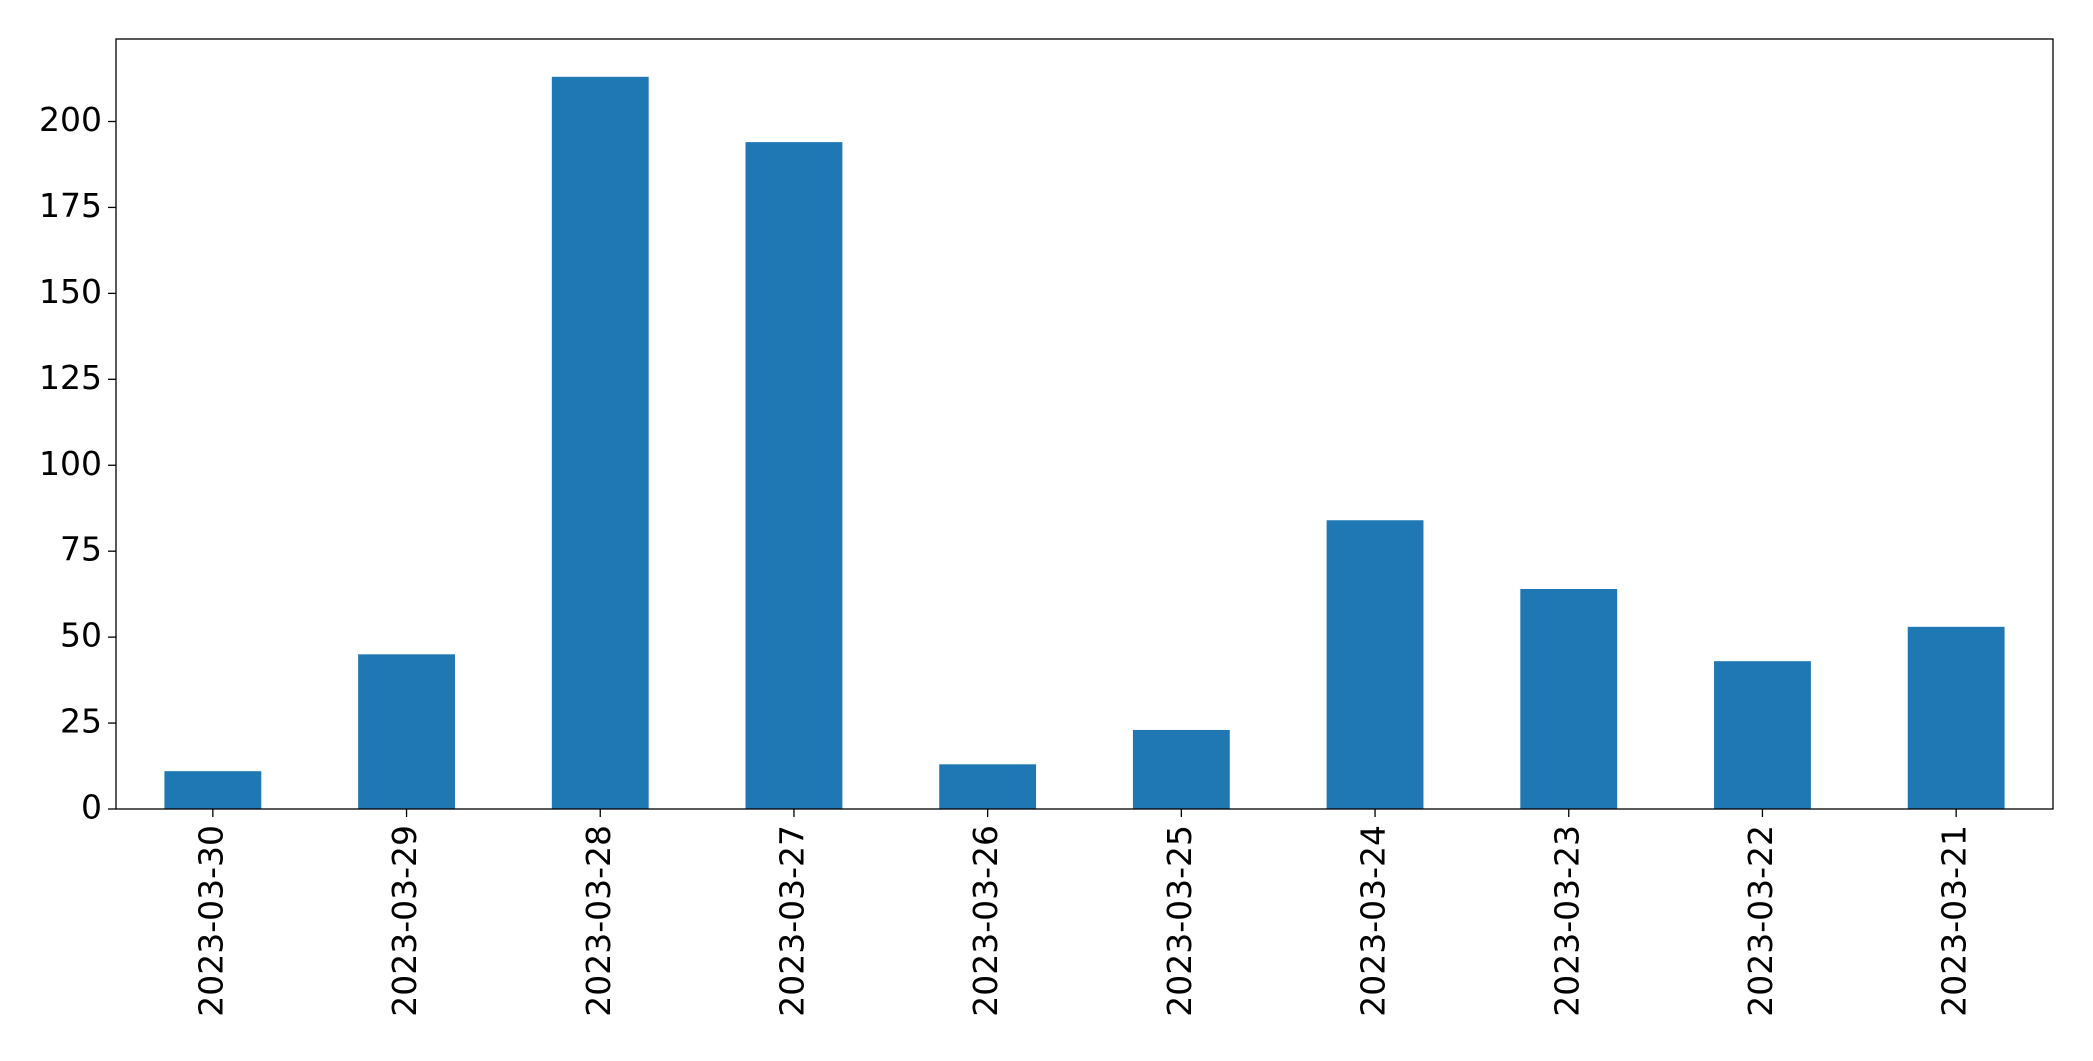 The image size is (2093, 1061). Describe the element at coordinates (70, 463) in the screenshot. I see `y-tick-label: 100` at that location.